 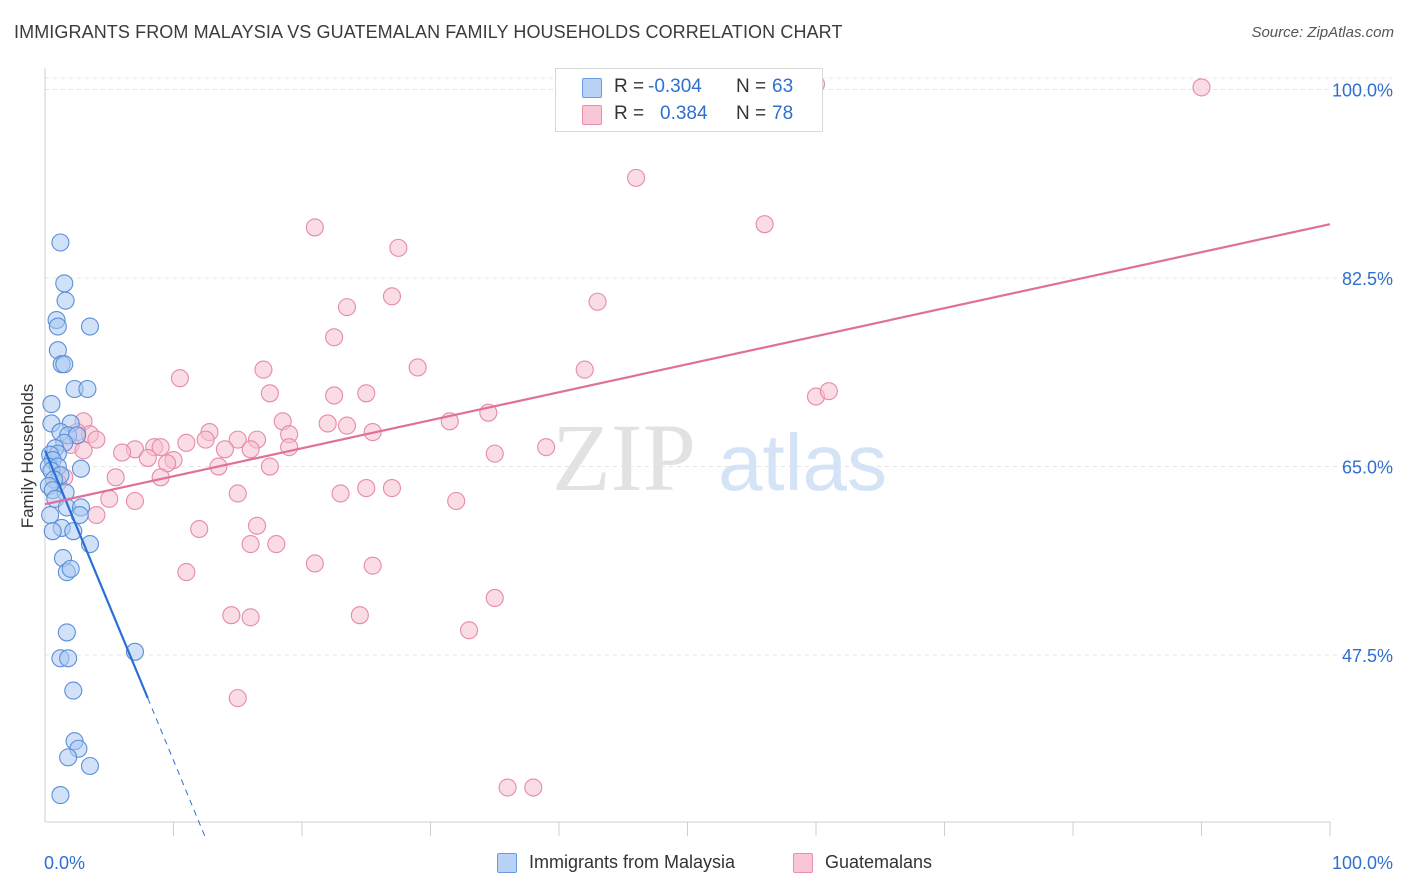 What do you see at coordinates (624, 457) in the screenshot?
I see `watermark-zip: ZIP` at bounding box center [624, 457].